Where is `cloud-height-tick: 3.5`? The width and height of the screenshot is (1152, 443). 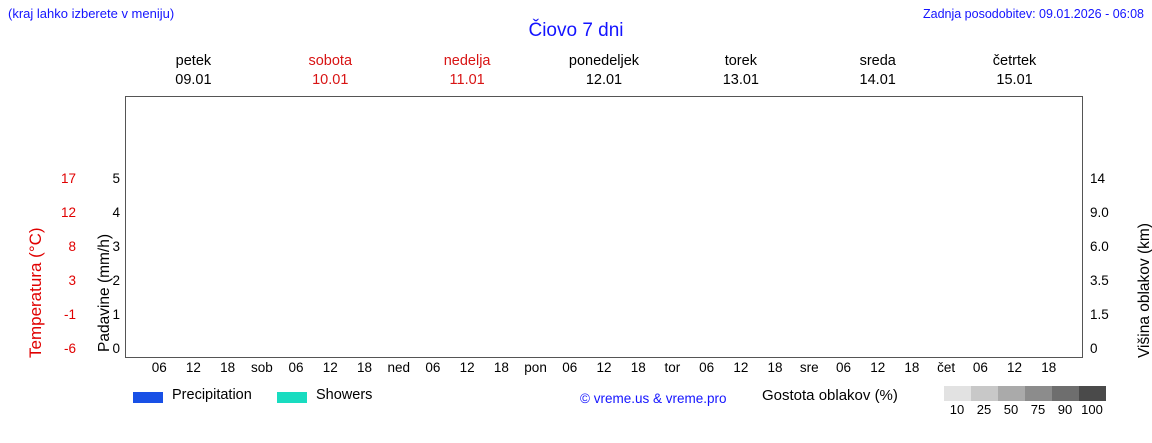 cloud-height-tick: 3.5 is located at coordinates (1099, 280).